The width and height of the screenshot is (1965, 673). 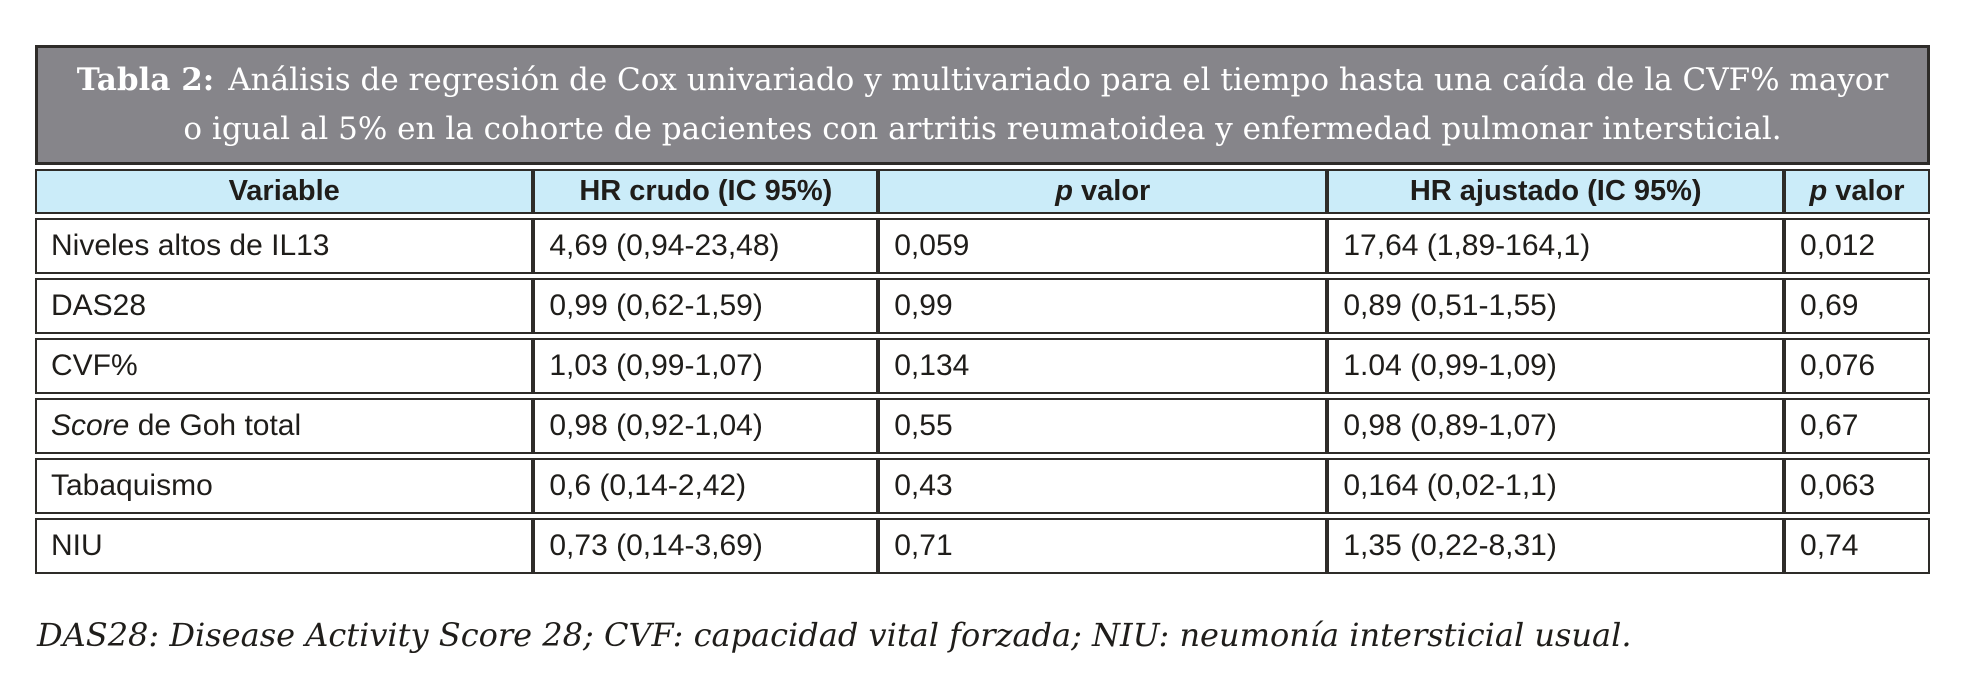 I want to click on cell-variable: CVF%, so click(x=284, y=366).